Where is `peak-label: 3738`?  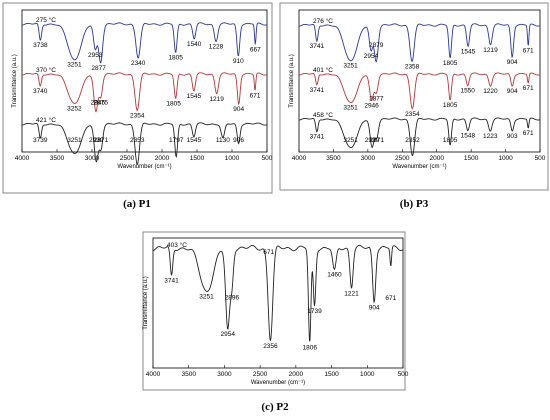 peak-label: 3738 is located at coordinates (40, 45).